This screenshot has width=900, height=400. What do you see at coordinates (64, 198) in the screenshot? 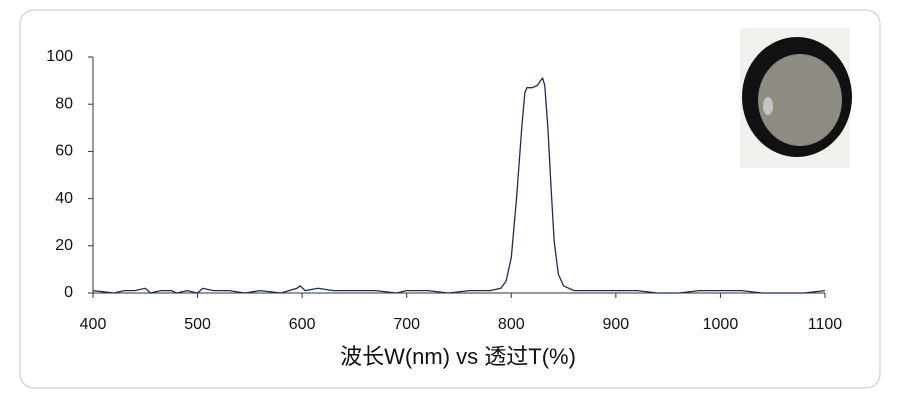
I see `y-tick-label: 40` at bounding box center [64, 198].